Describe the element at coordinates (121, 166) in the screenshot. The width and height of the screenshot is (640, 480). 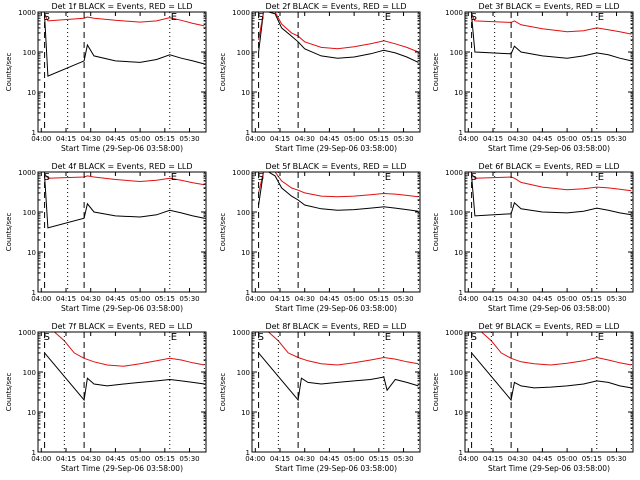
I see `chart-title: Det 4f BLACK = Events, RED = LLD` at that location.